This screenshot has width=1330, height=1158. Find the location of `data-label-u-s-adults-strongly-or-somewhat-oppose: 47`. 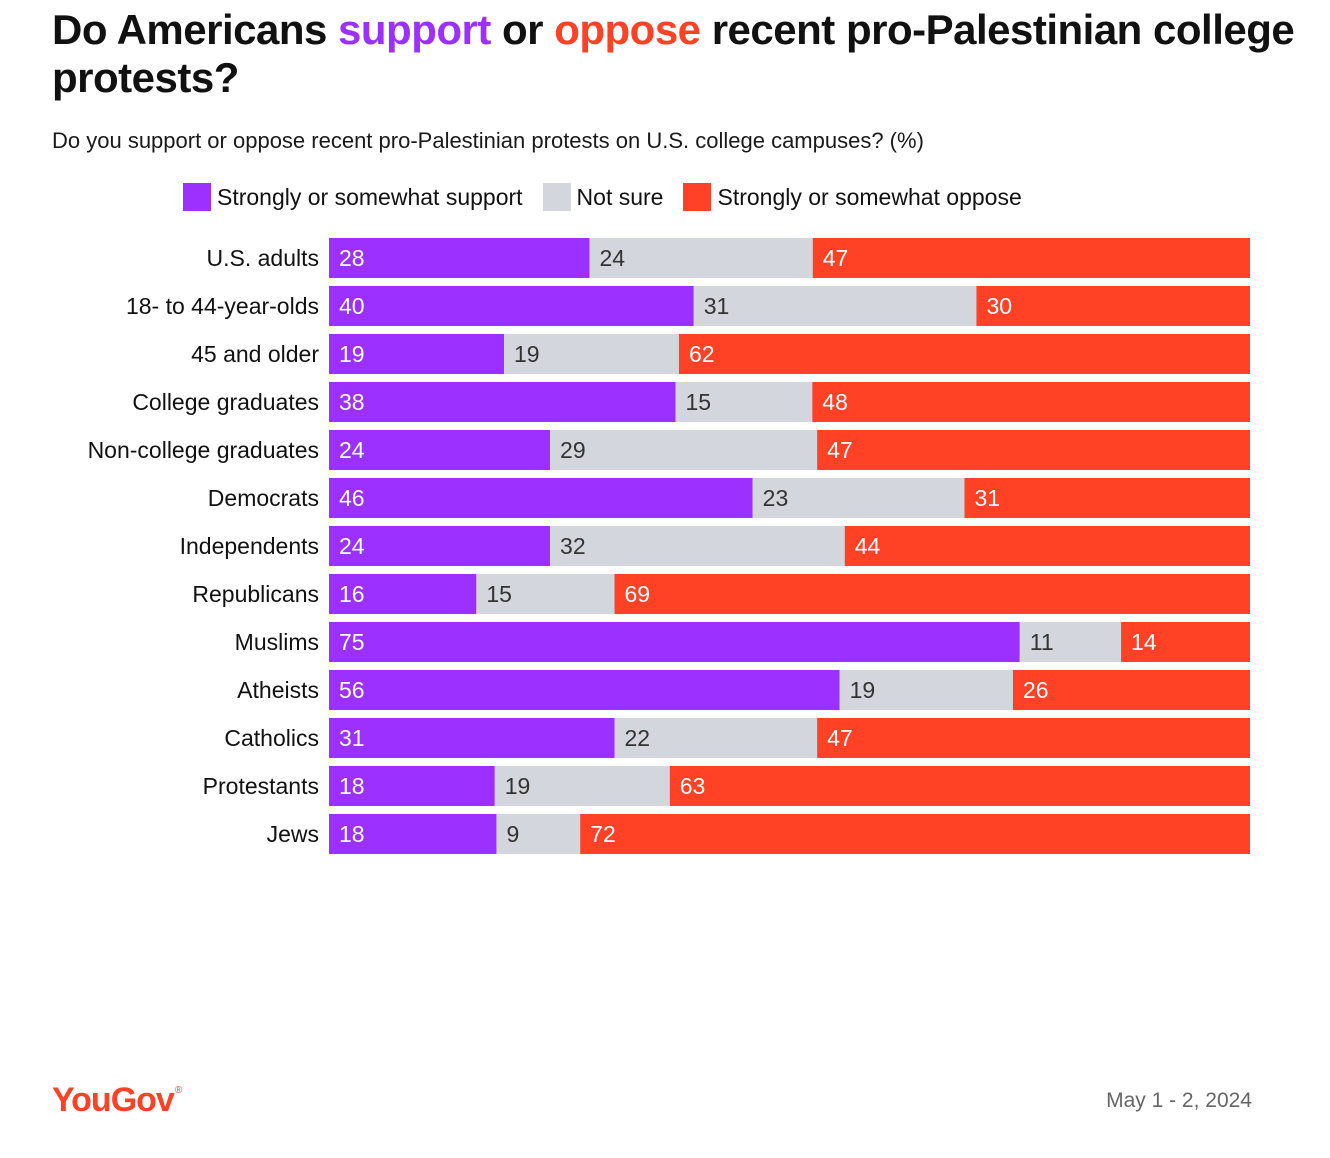

data-label-u-s-adults-strongly-or-somewhat-oppose: 47 is located at coordinates (836, 258).